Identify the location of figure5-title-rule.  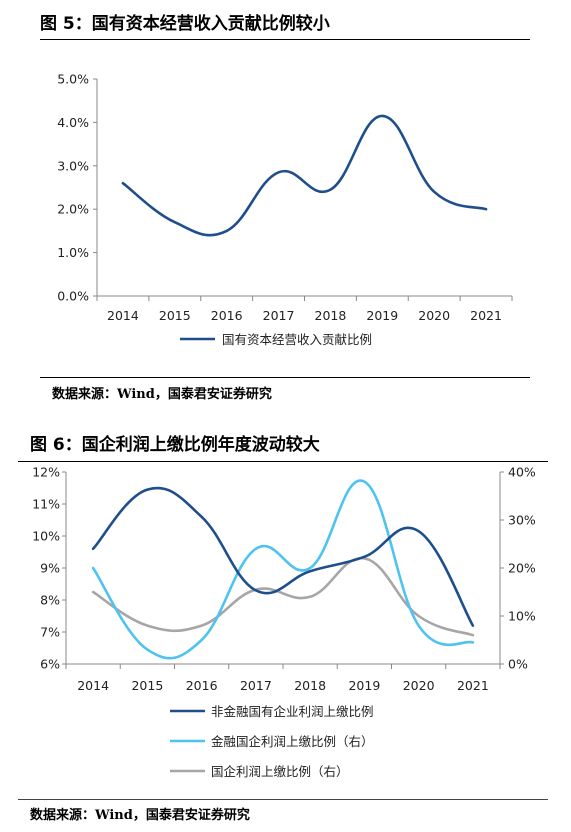
(285, 39).